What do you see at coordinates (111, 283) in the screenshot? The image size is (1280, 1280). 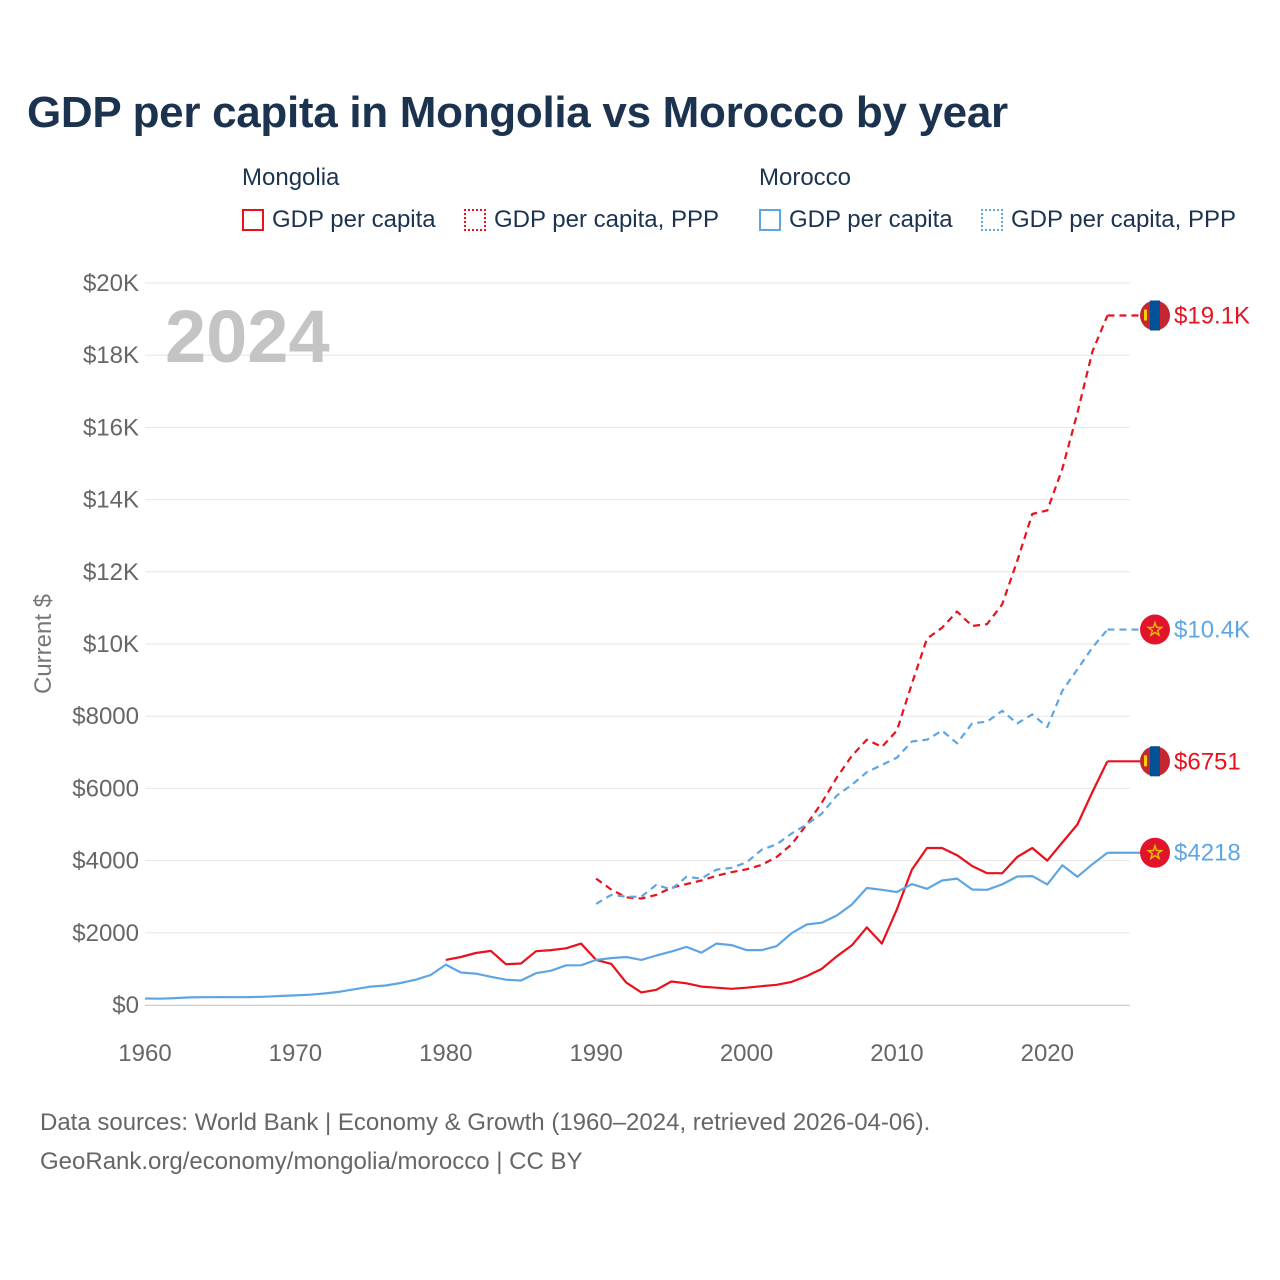 I see `y-tick-label: $20K` at bounding box center [111, 283].